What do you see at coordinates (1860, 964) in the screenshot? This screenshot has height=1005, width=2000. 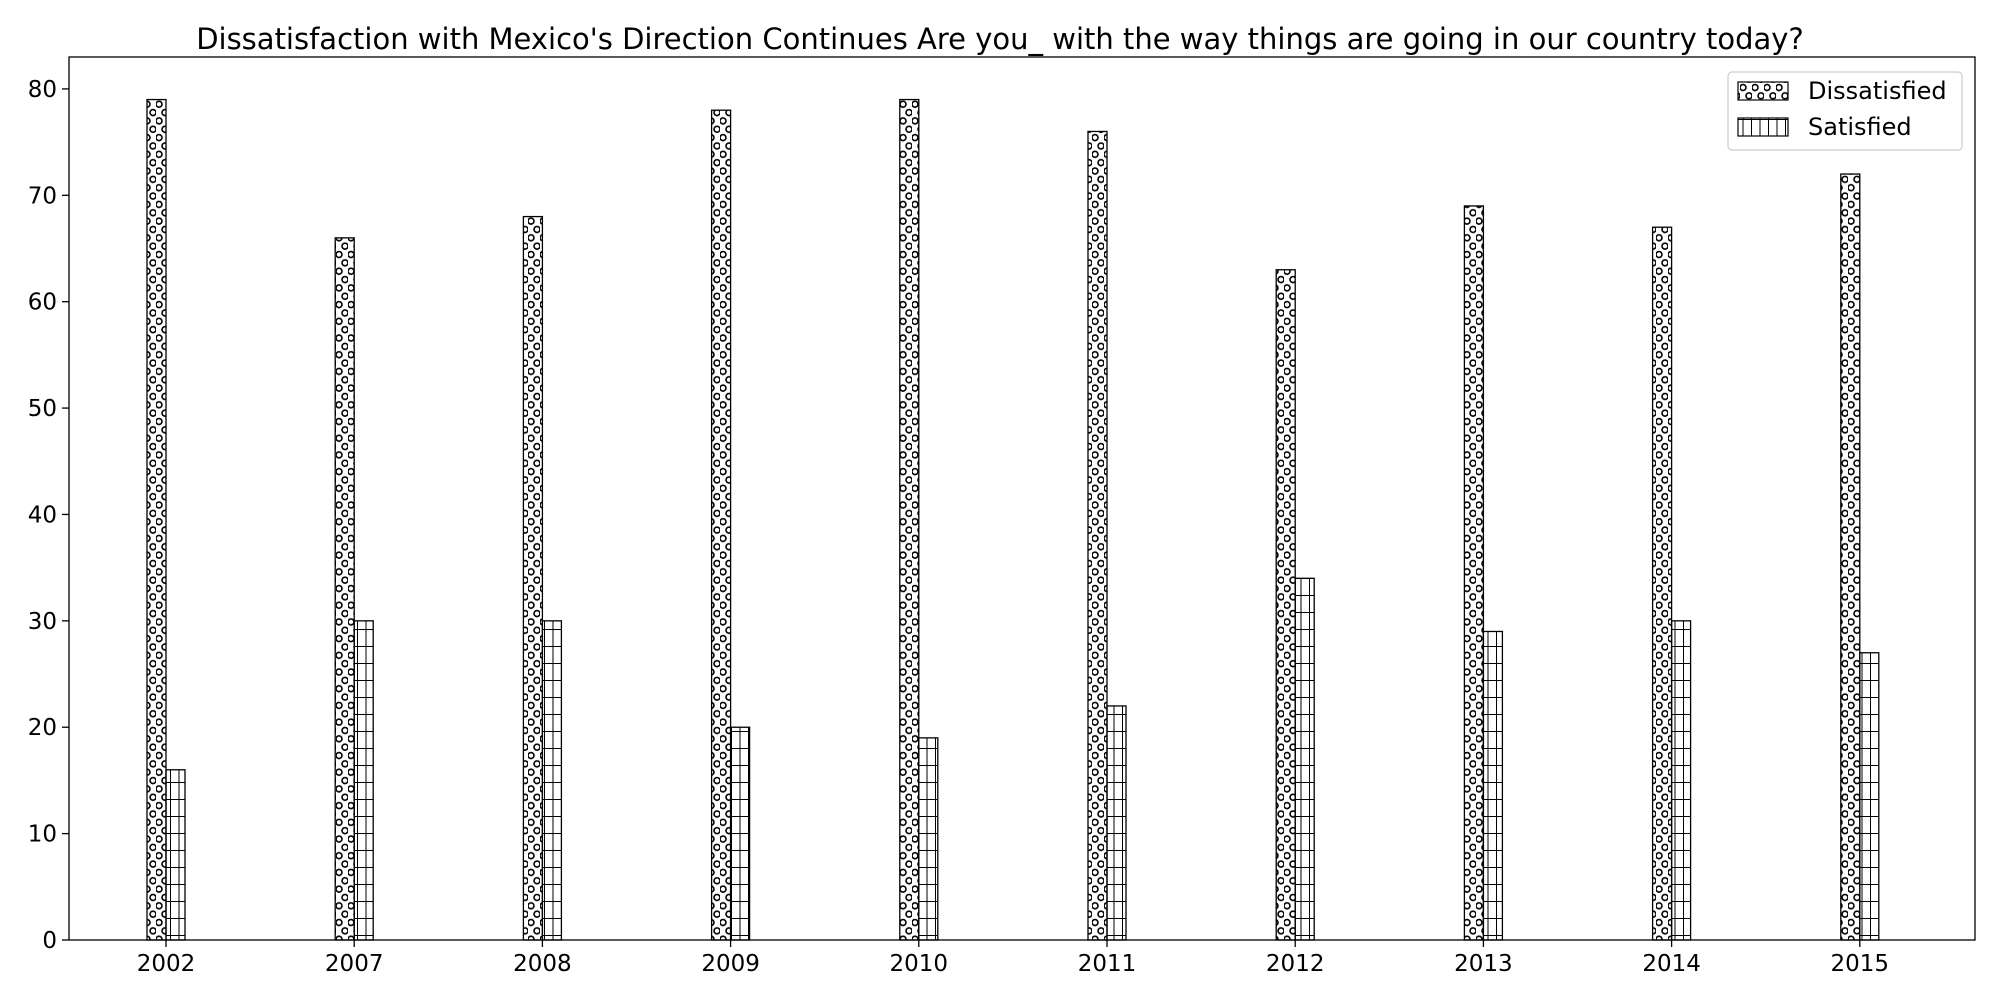 I see `x-tick-label-2015: 2015` at bounding box center [1860, 964].